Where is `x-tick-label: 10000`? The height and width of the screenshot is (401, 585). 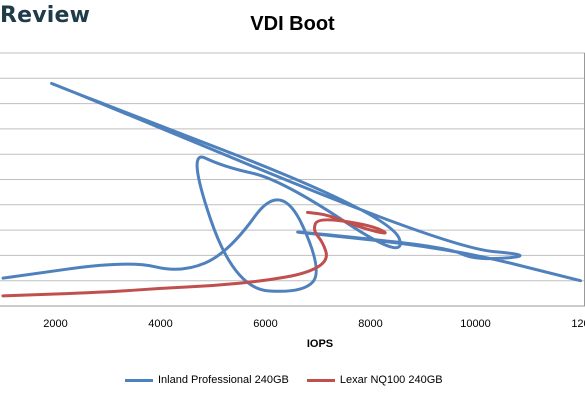 x-tick-label: 10000 is located at coordinates (475, 324).